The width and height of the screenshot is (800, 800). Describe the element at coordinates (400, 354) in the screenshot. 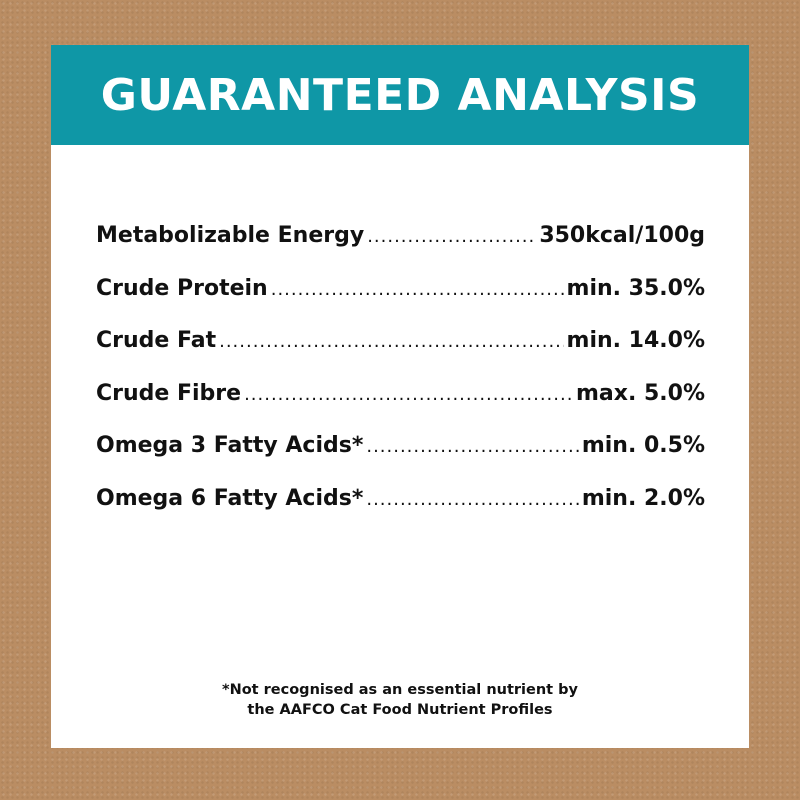

I see `table-row: Crude Fat min. 14.0%` at that location.